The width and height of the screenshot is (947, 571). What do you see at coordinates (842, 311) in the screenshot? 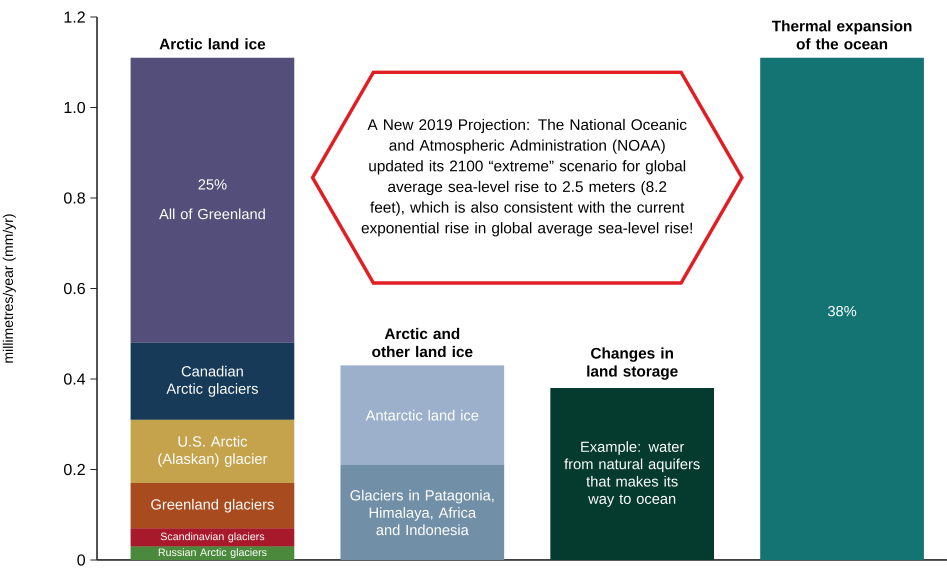
I see `annotation: 38%` at bounding box center [842, 311].